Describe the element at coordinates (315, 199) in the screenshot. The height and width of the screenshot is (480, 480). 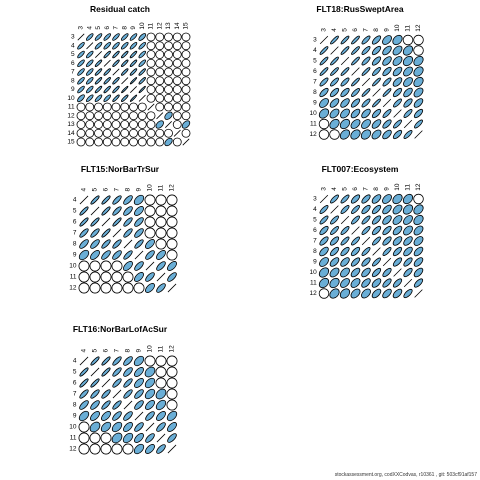
I see `row-label: 3` at that location.